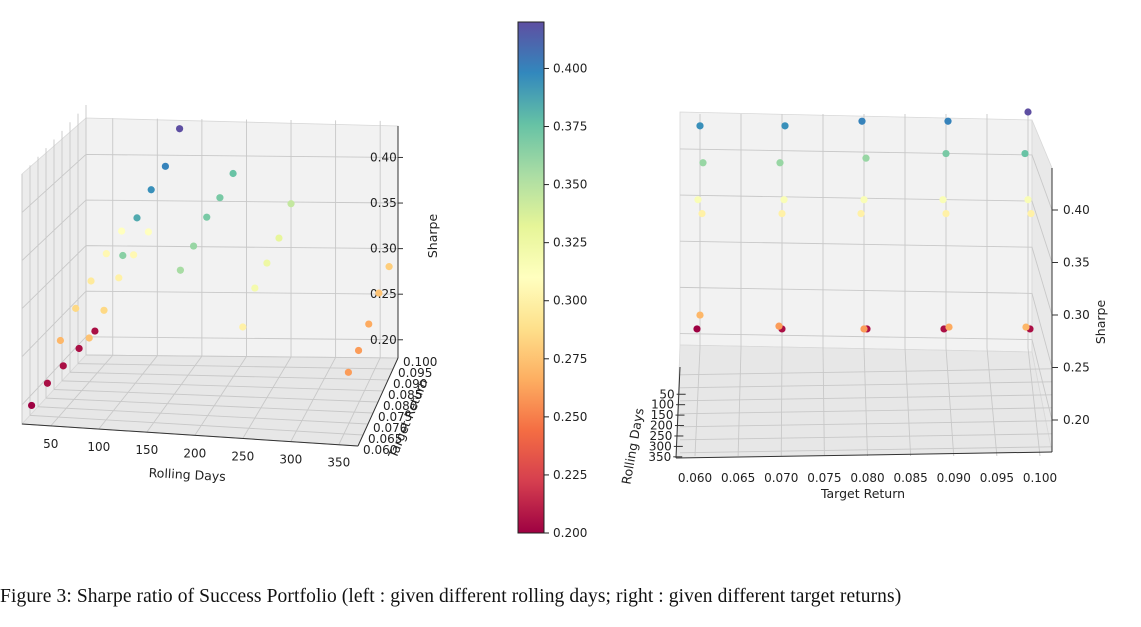  I want to click on right-x-tick-label: 0.075, so click(824, 478).